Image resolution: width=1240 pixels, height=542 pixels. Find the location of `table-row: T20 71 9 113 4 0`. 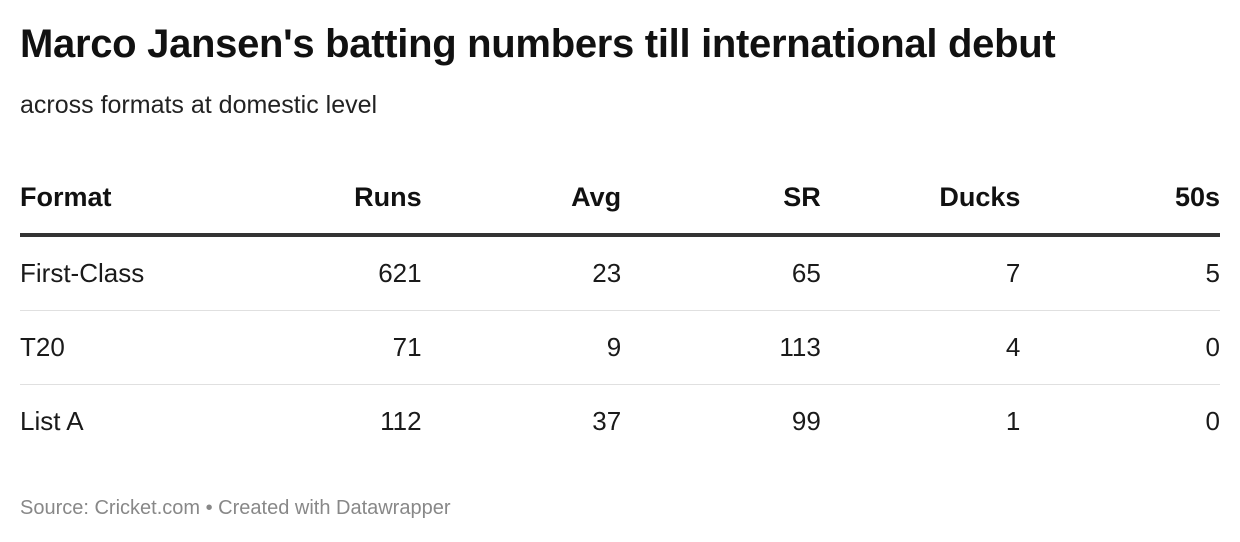

table-row: T20 71 9 113 4 0 is located at coordinates (620, 347).